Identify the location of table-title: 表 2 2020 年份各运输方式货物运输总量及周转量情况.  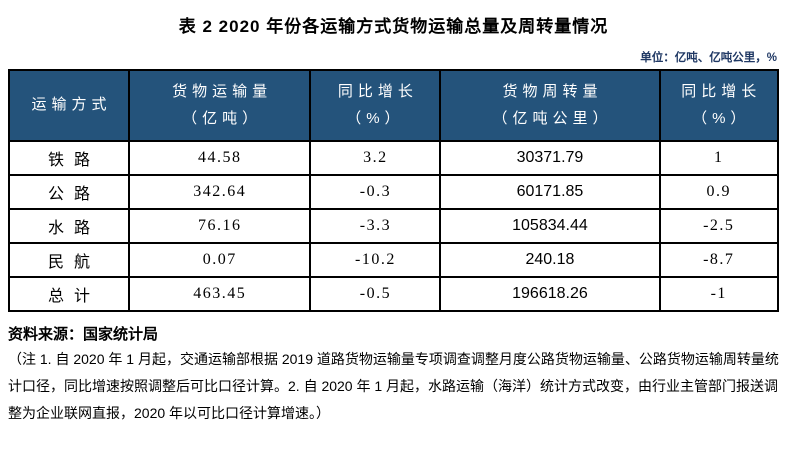
(393, 26).